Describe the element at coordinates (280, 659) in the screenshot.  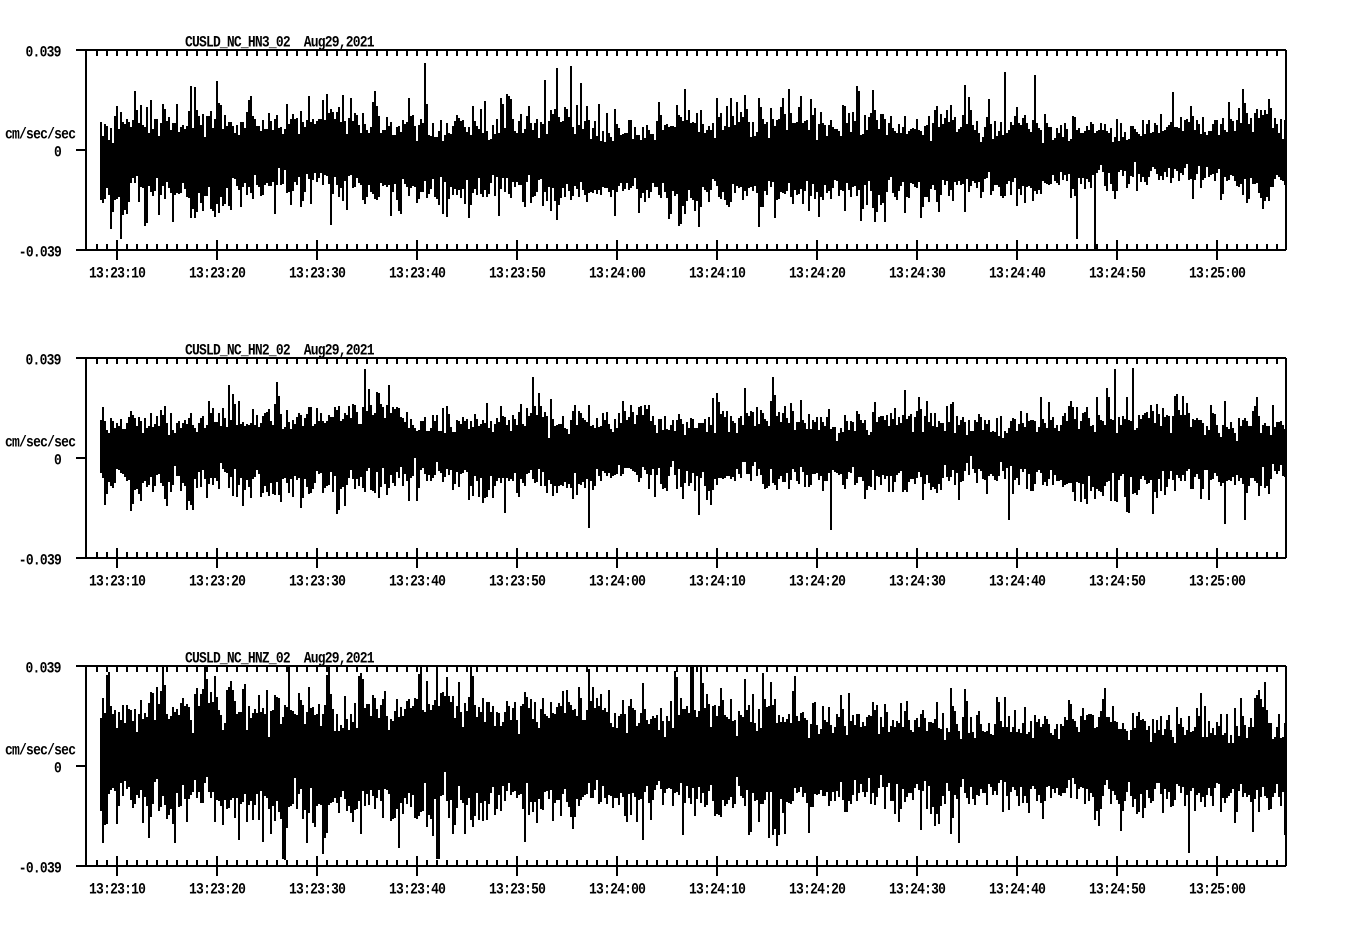
I see `svg-text: CUSLD_NC_HNZ_02 Aug29,2021` at that location.